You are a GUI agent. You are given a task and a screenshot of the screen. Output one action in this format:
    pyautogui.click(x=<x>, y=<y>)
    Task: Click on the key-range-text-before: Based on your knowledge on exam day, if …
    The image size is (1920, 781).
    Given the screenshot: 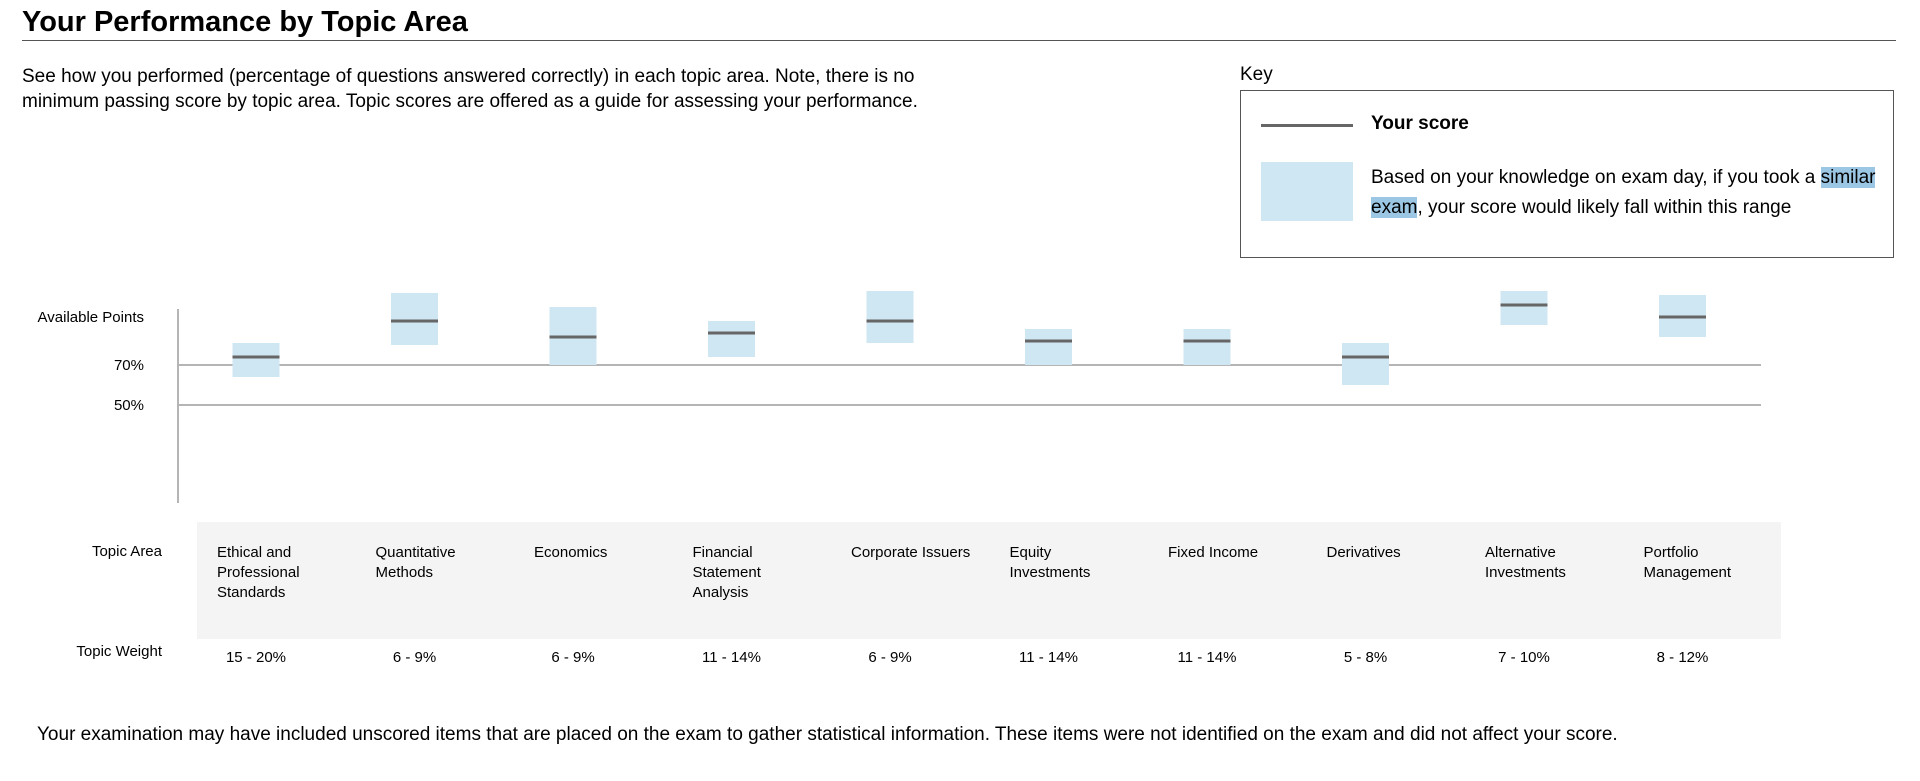 What is the action you would take?
    pyautogui.click(x=1596, y=177)
    